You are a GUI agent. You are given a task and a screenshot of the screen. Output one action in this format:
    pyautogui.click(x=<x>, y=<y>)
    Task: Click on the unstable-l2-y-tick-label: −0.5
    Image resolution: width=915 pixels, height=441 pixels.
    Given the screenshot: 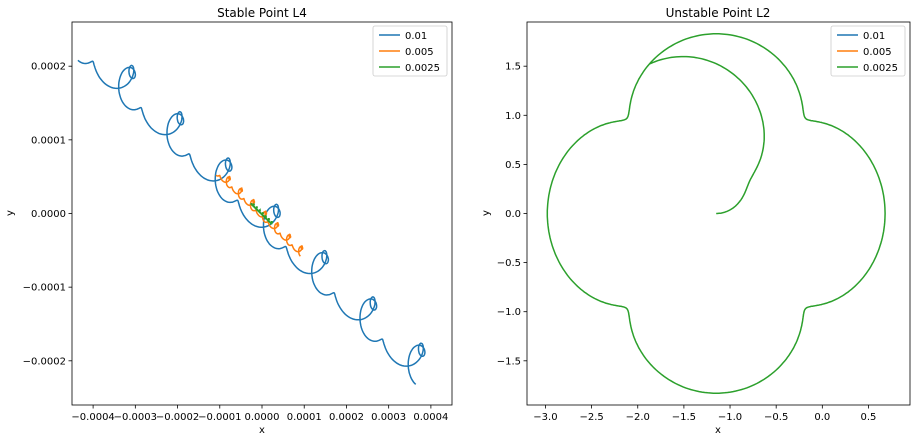 What is the action you would take?
    pyautogui.click(x=509, y=263)
    